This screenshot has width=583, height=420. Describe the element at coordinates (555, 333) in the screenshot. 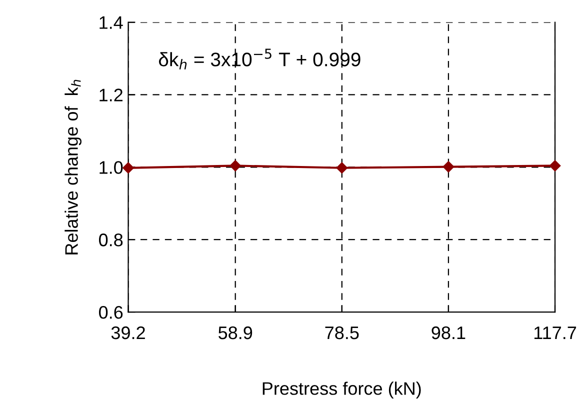

I see `x-tick-label: 117.7` at that location.